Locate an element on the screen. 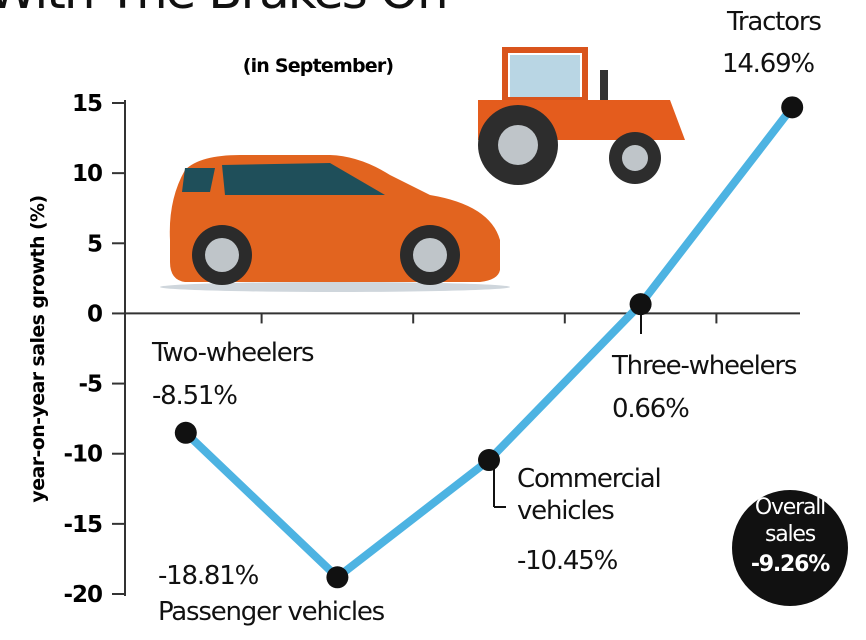  y-tick-label: -10 is located at coordinates (82, 455).